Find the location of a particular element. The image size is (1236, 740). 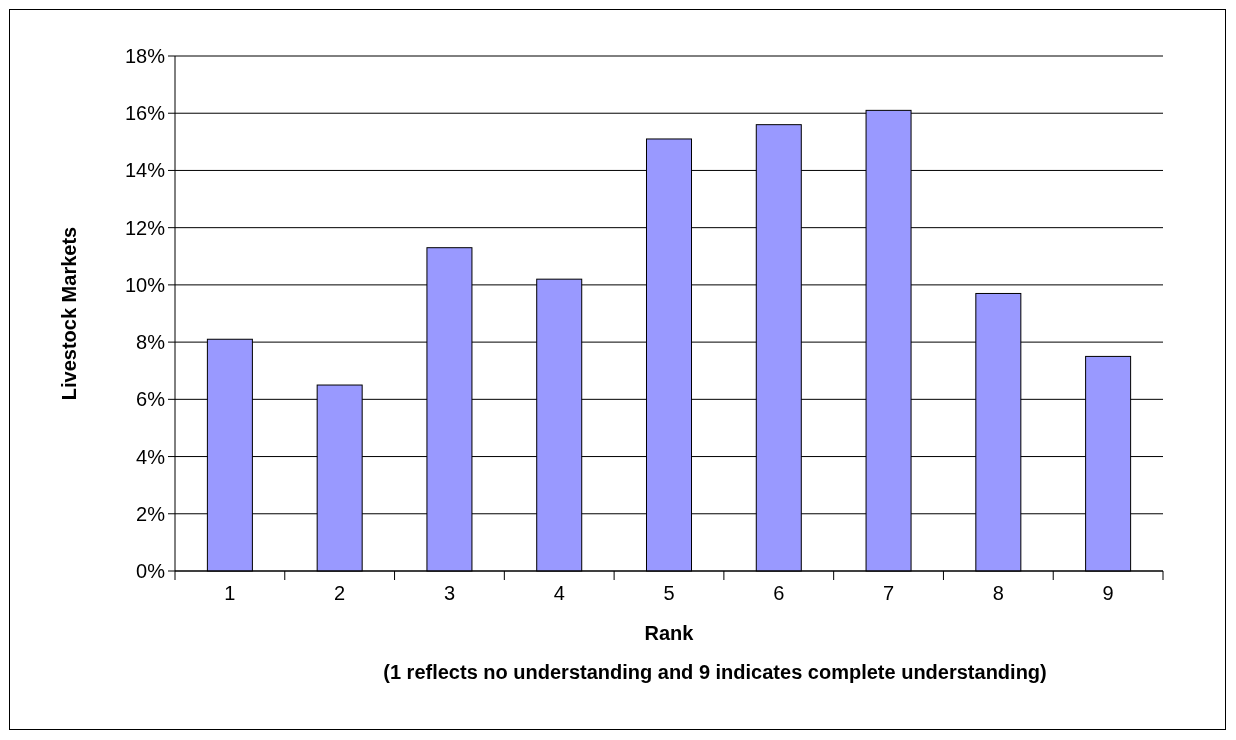

y-tick-label: 4% is located at coordinates (151, 456).